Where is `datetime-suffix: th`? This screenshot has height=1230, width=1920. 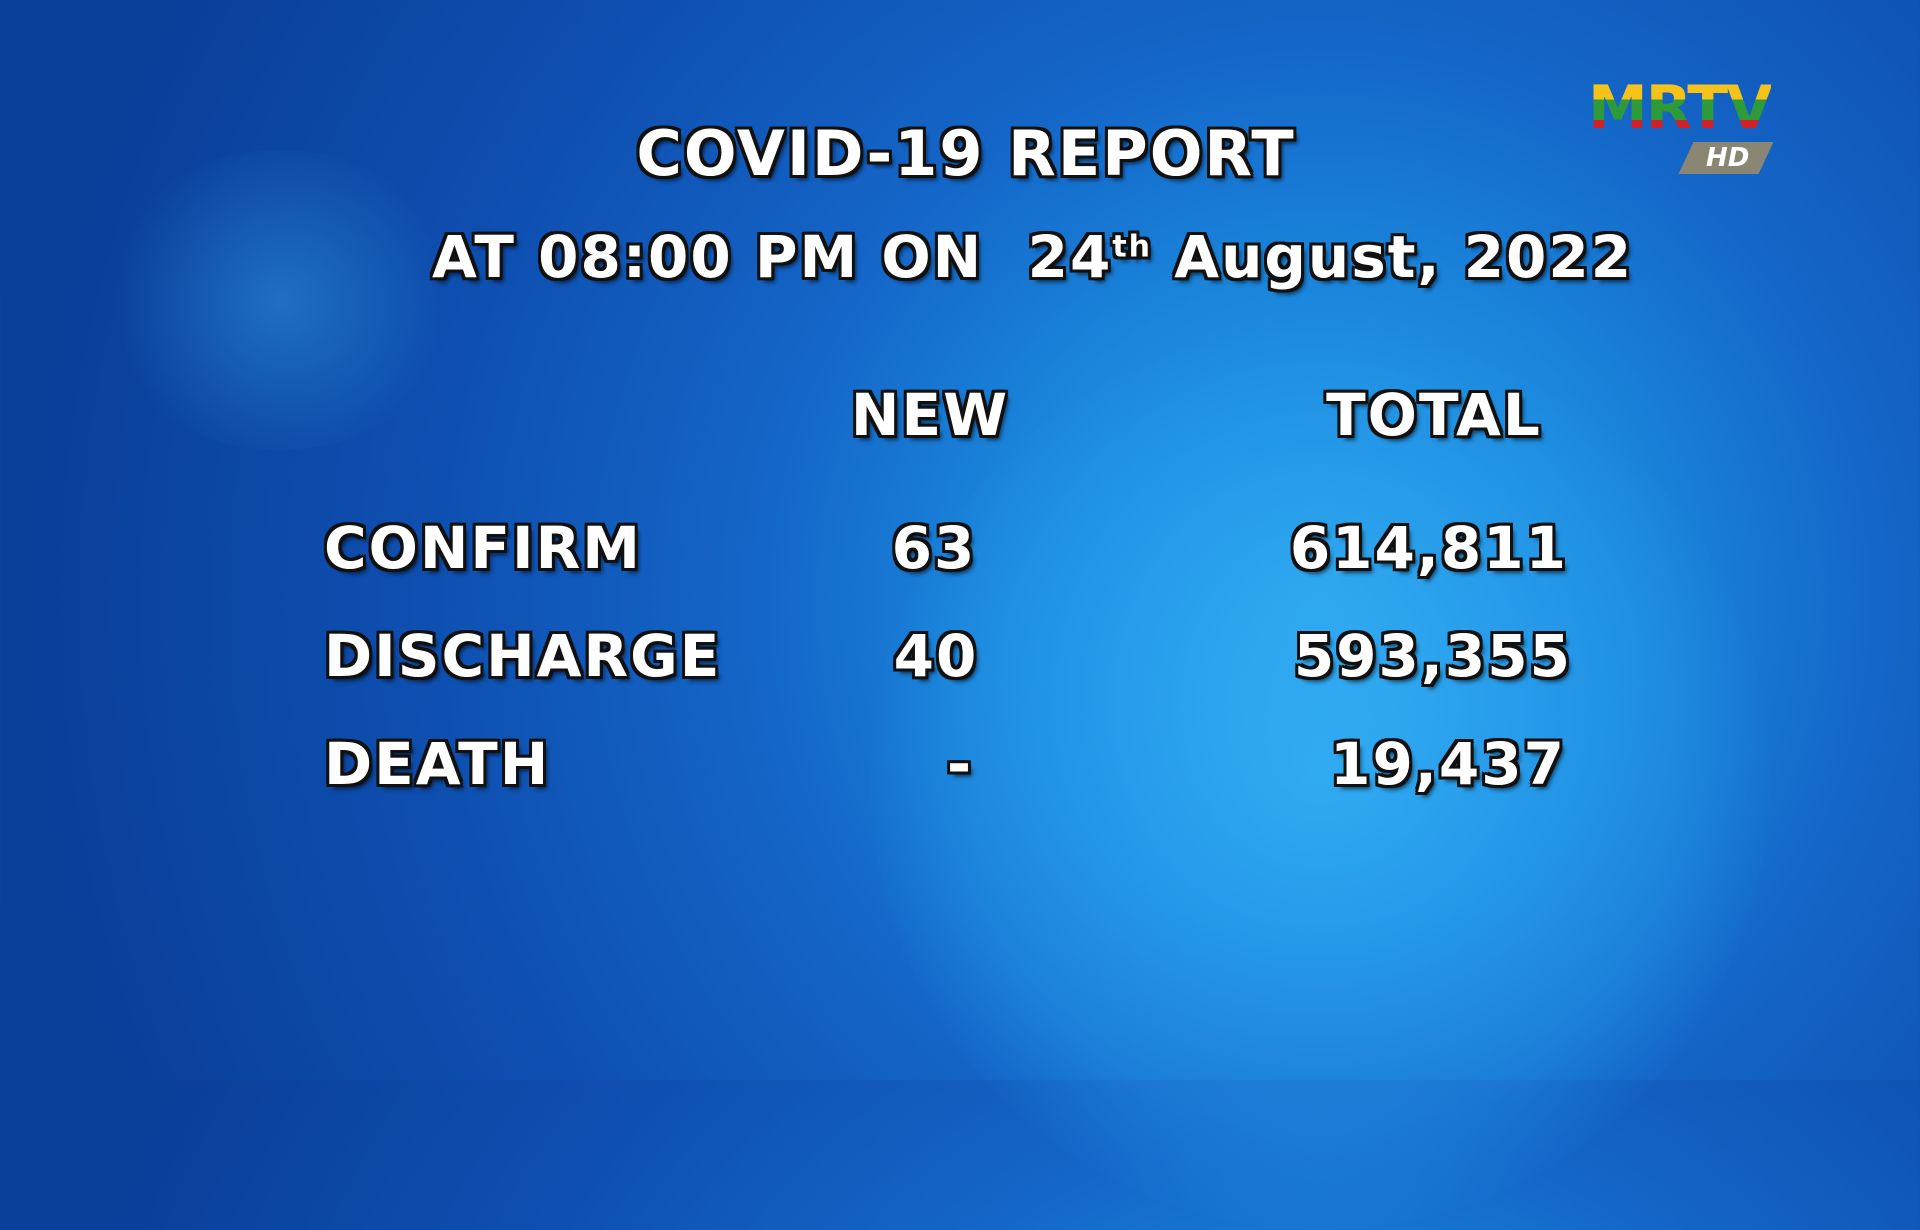
datetime-suffix: th is located at coordinates (1132, 247).